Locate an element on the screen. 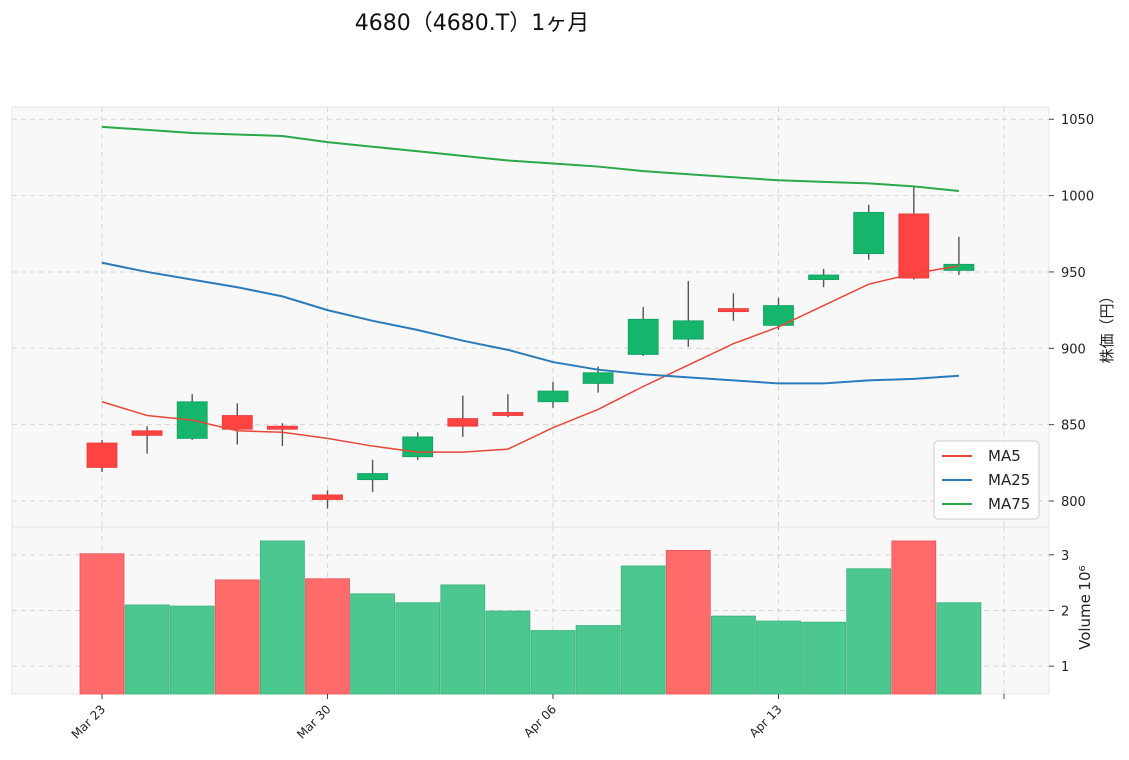 This screenshot has height=760, width=1129. price-tick-label: 850 is located at coordinates (1073, 426).